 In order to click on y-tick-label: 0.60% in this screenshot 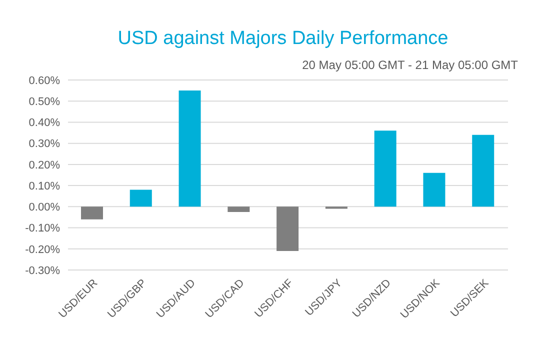, I will do `click(44, 80)`.